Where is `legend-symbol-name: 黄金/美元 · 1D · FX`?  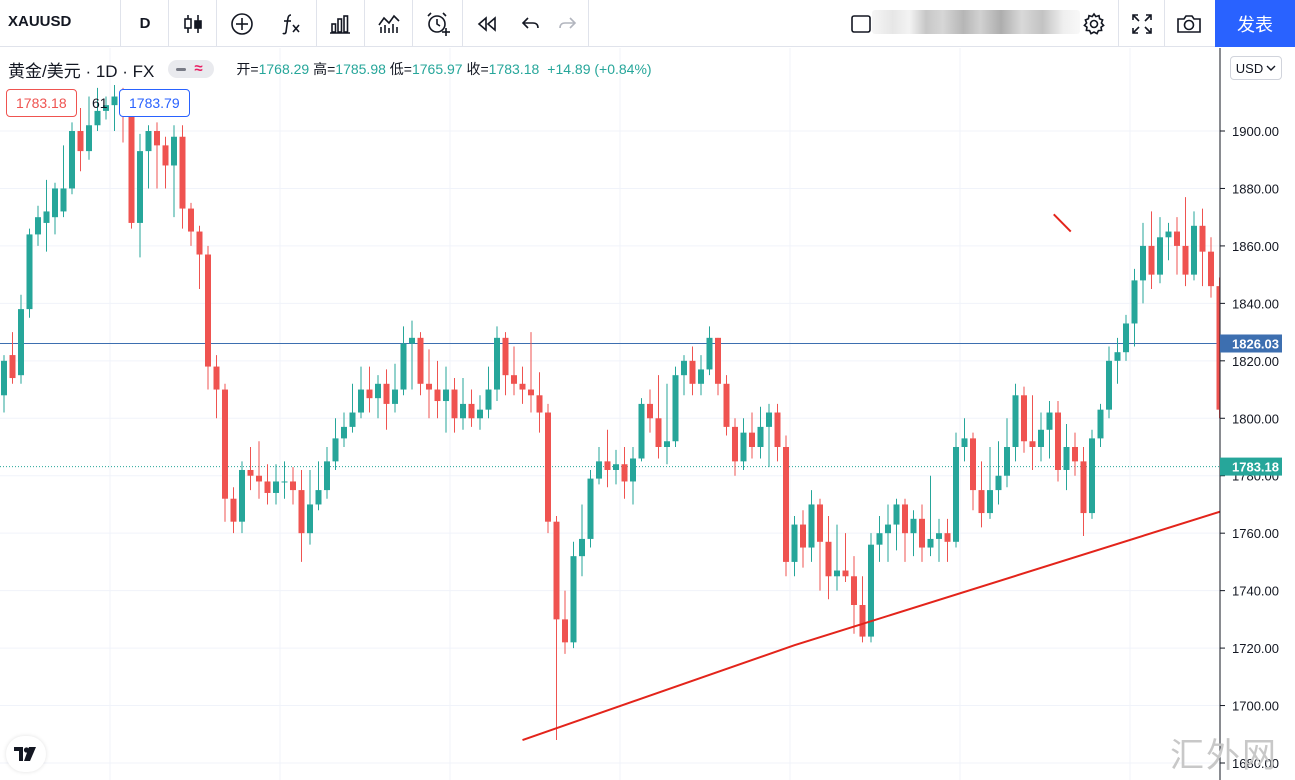
legend-symbol-name: 黄金/美元 · 1D · FX is located at coordinates (81, 71).